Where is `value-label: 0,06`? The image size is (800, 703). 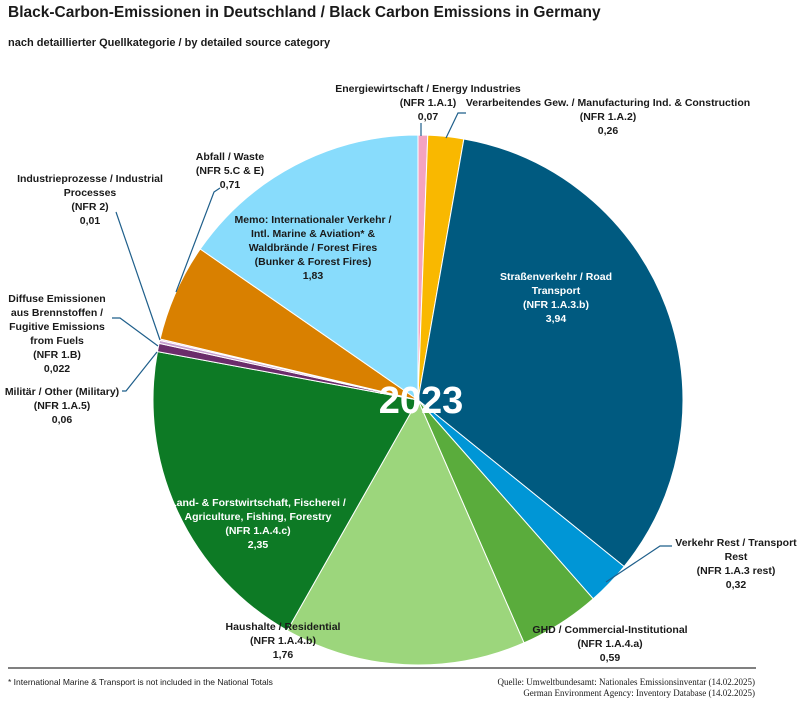 value-label: 0,06 is located at coordinates (62, 420).